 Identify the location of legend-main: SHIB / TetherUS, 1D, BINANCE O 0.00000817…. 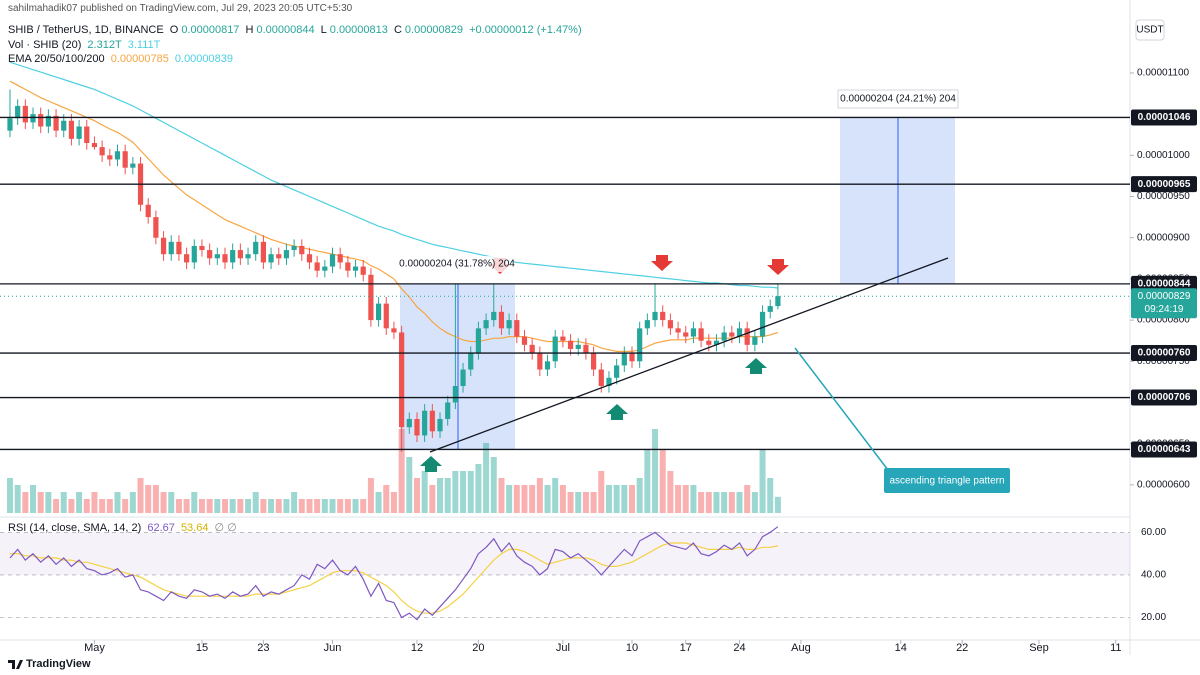
(296, 30).